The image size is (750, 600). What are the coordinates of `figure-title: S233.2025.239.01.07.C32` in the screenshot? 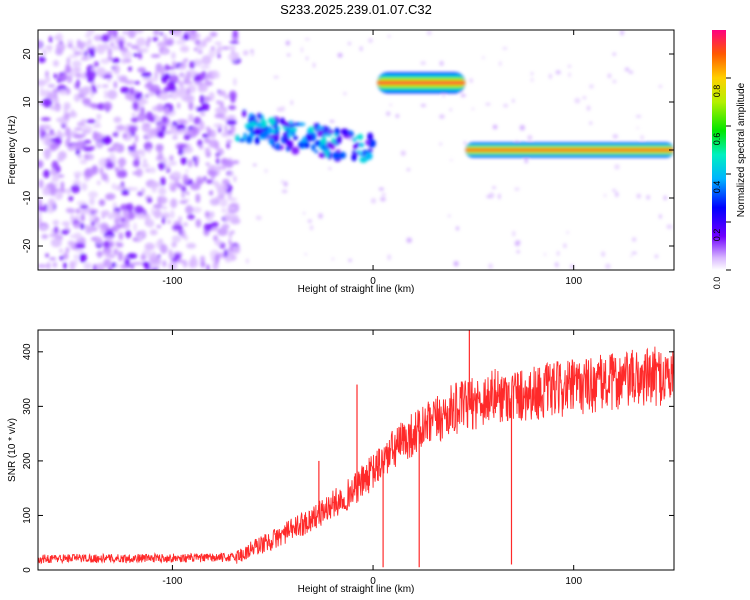 It's located at (356, 9).